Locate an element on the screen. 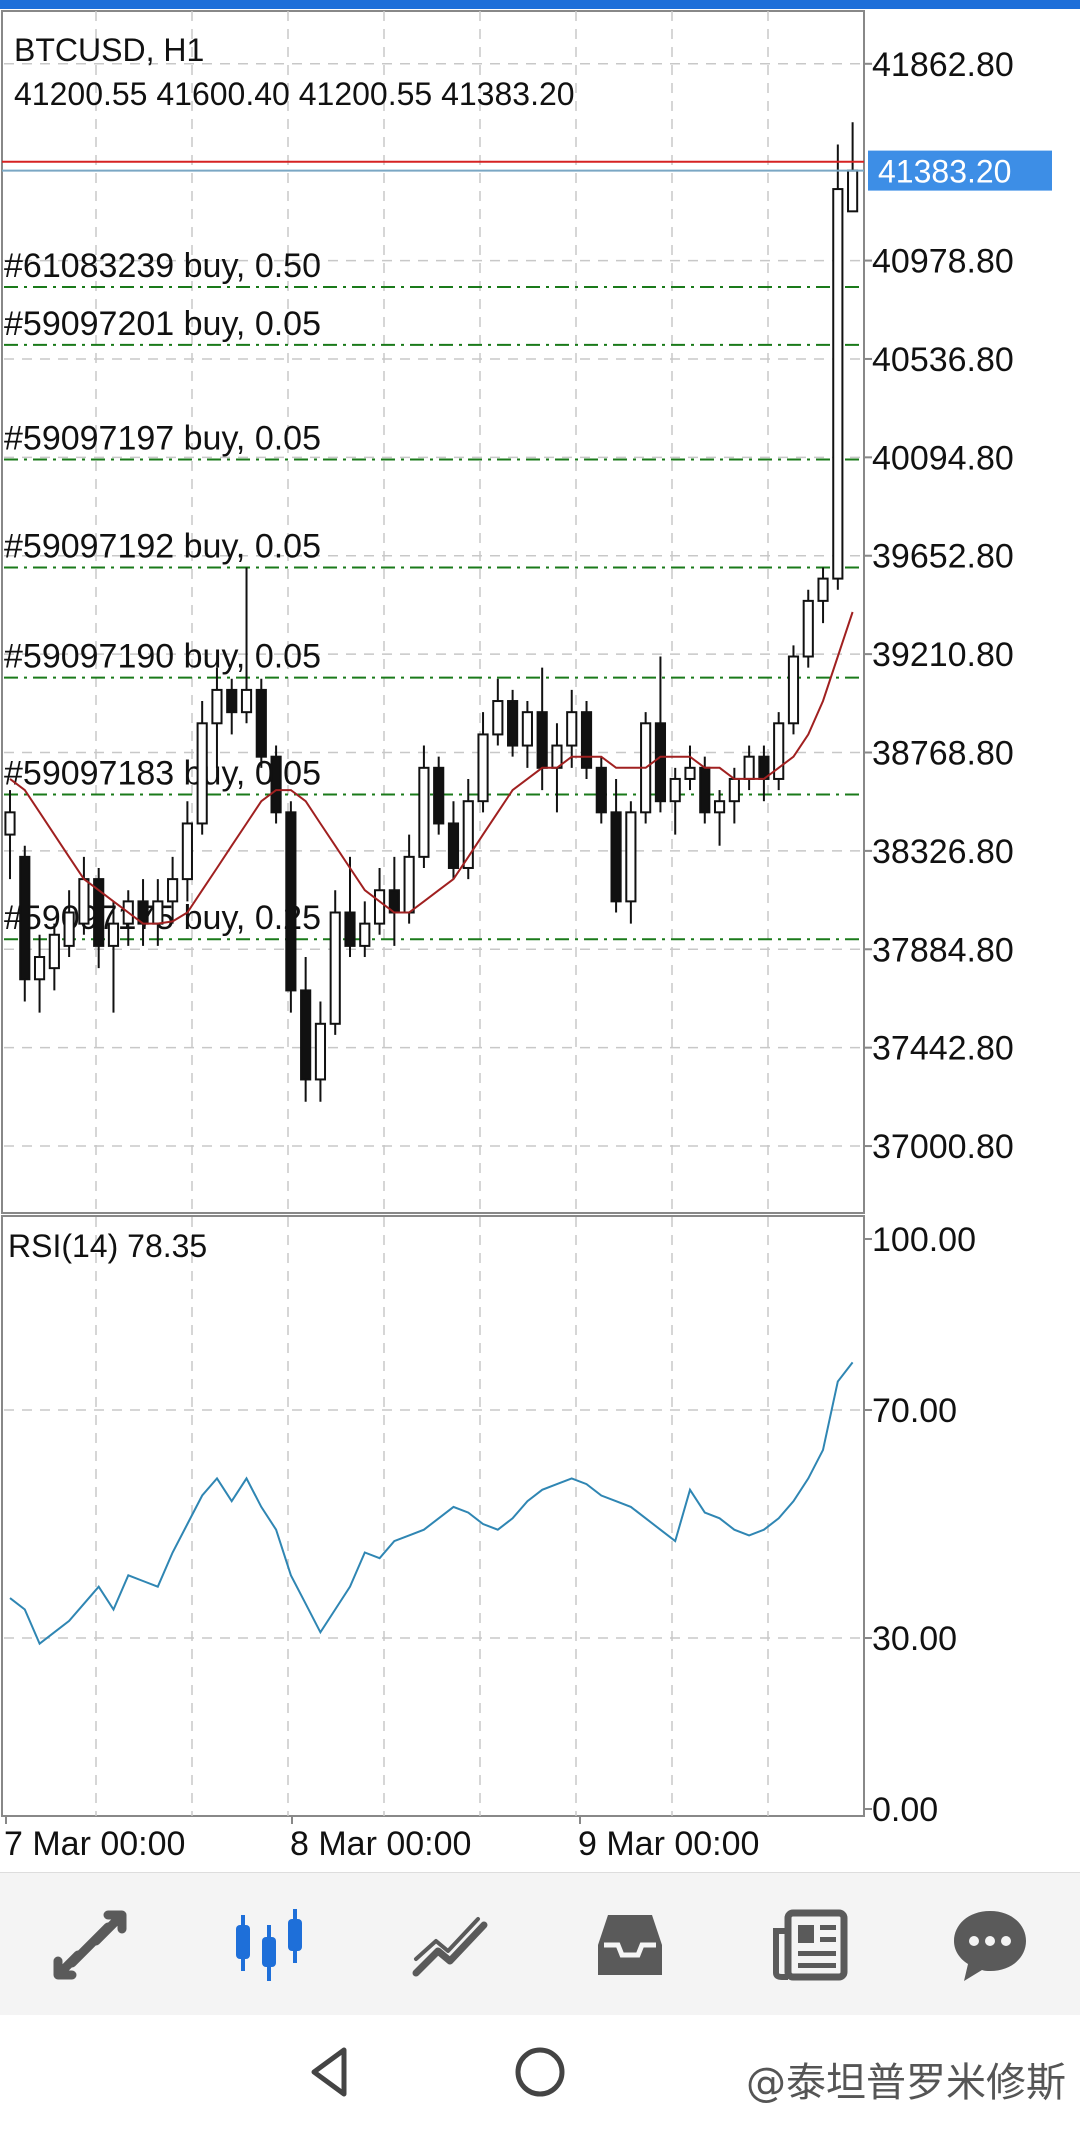 The image size is (1080, 2133). tab-quotes is located at coordinates (90, 1944).